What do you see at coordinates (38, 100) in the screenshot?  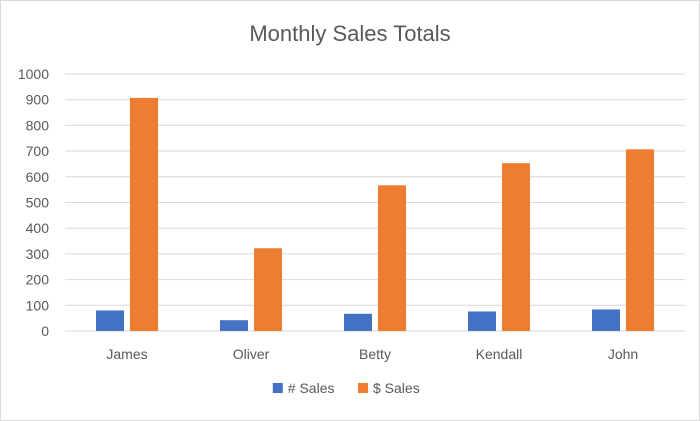 I see `y-tick-label: 900` at bounding box center [38, 100].